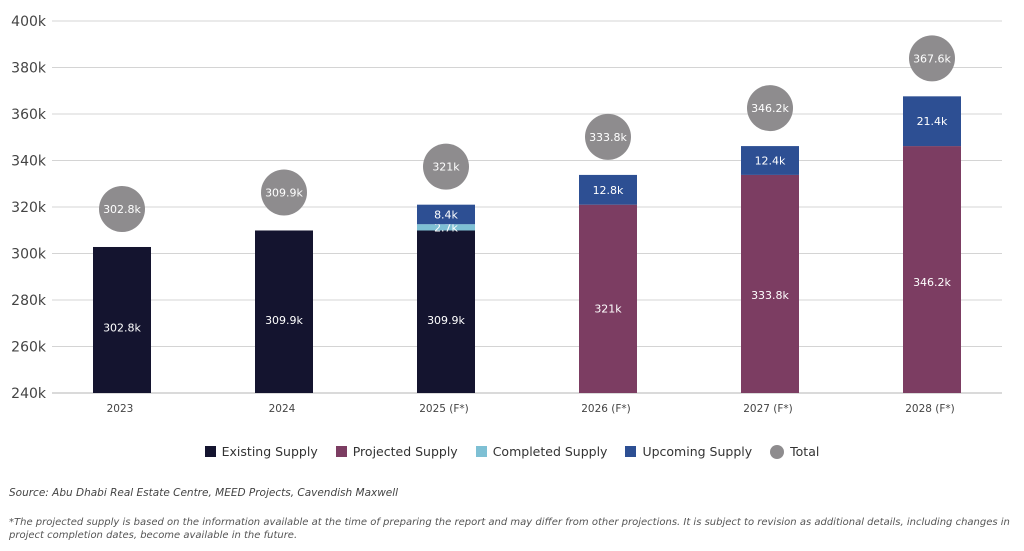 The image size is (1024, 551). I want to click on y-tick-label: 280k, so click(29, 301).